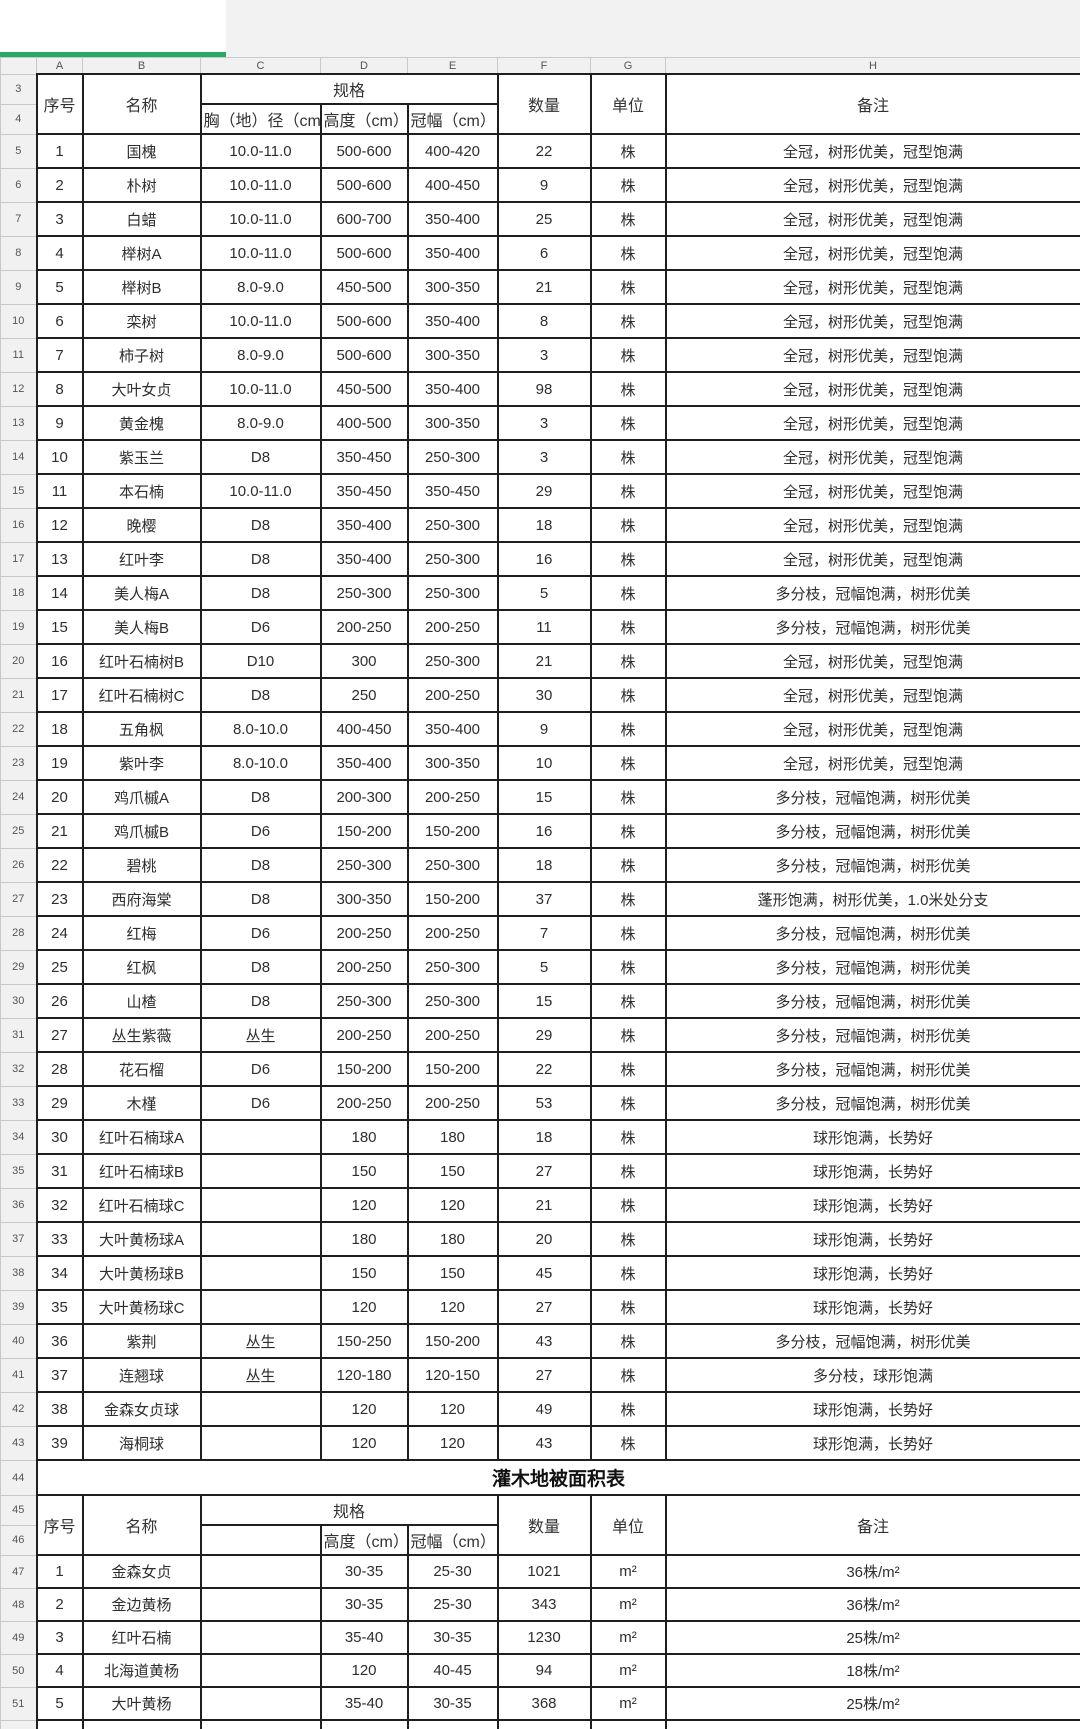 This screenshot has height=1729, width=1080. Describe the element at coordinates (544, 1604) in the screenshot. I see `cell: 343` at that location.